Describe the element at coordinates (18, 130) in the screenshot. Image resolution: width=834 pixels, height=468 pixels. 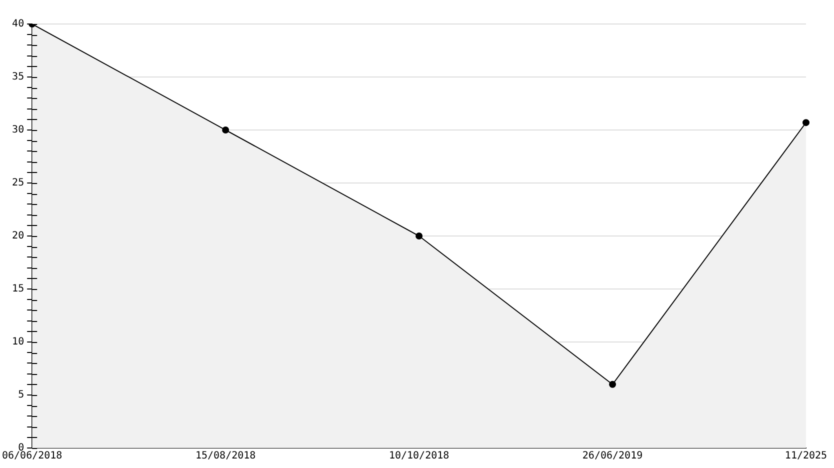
I see `y-tick-label: 30` at that location.